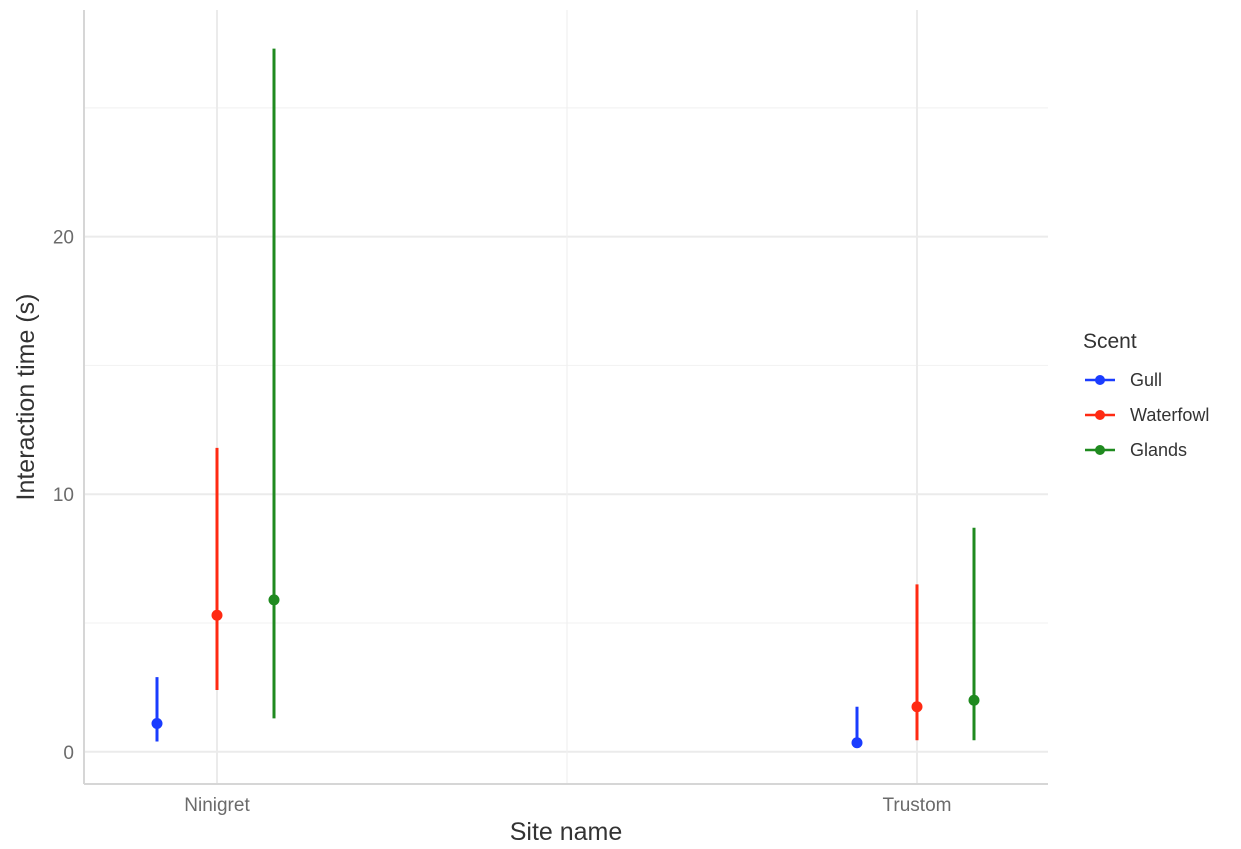  I want to click on legend-label: Glands, so click(1158, 450).